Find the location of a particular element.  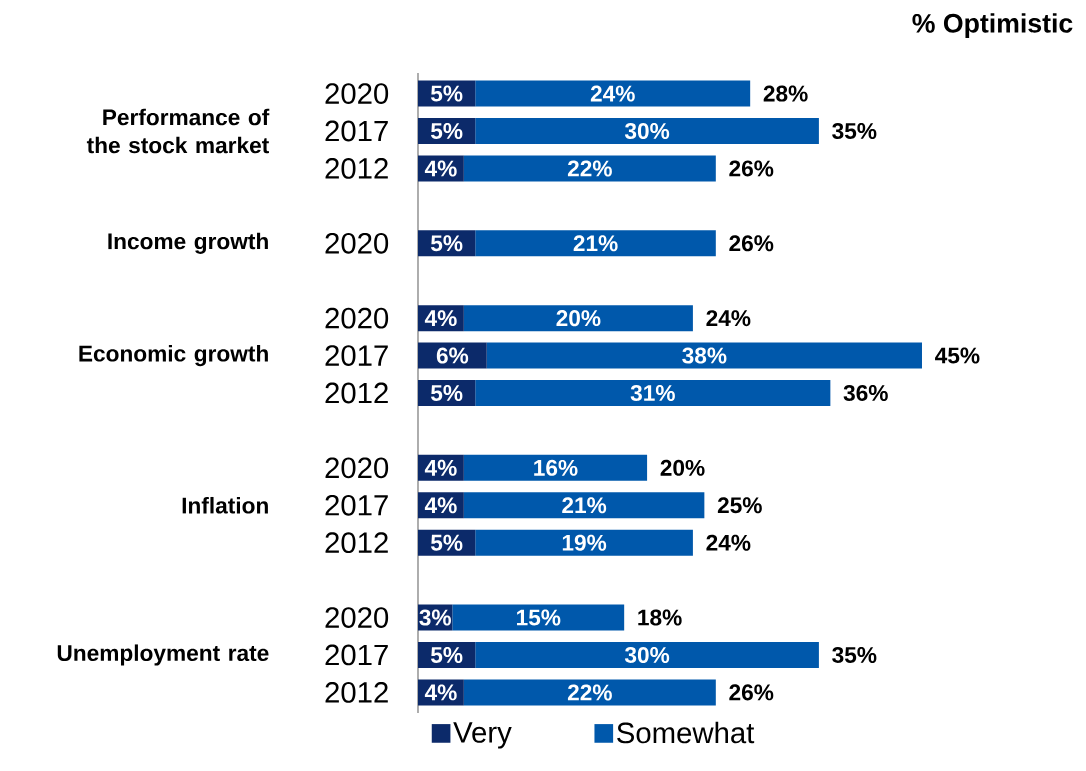

data-label: 16% is located at coordinates (556, 467).